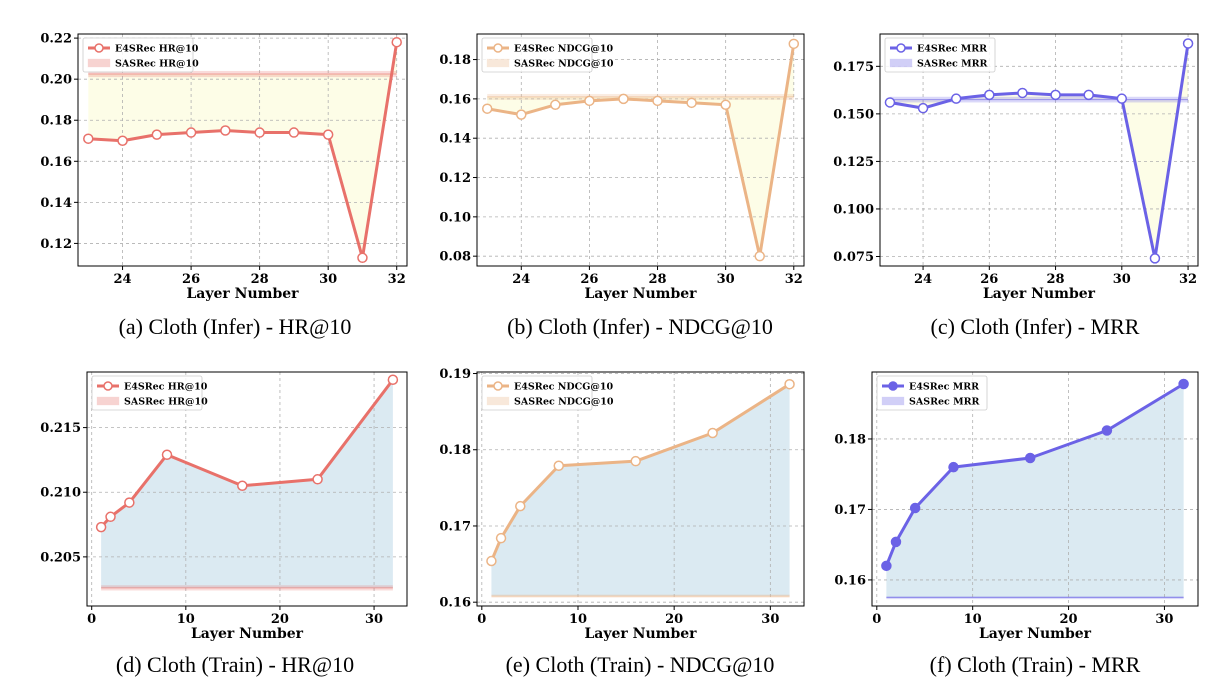 Image resolution: width=1224 pixels, height=686 pixels. What do you see at coordinates (521, 279) in the screenshot?
I see `x-tick-label: 24` at bounding box center [521, 279].